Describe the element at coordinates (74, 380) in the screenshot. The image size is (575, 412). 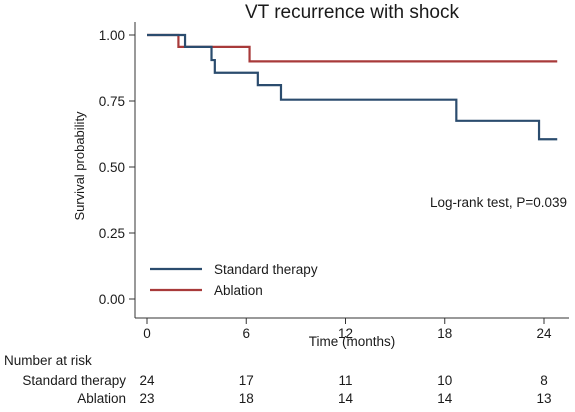
I see `risk-row-label-standard: Standard therapy` at that location.